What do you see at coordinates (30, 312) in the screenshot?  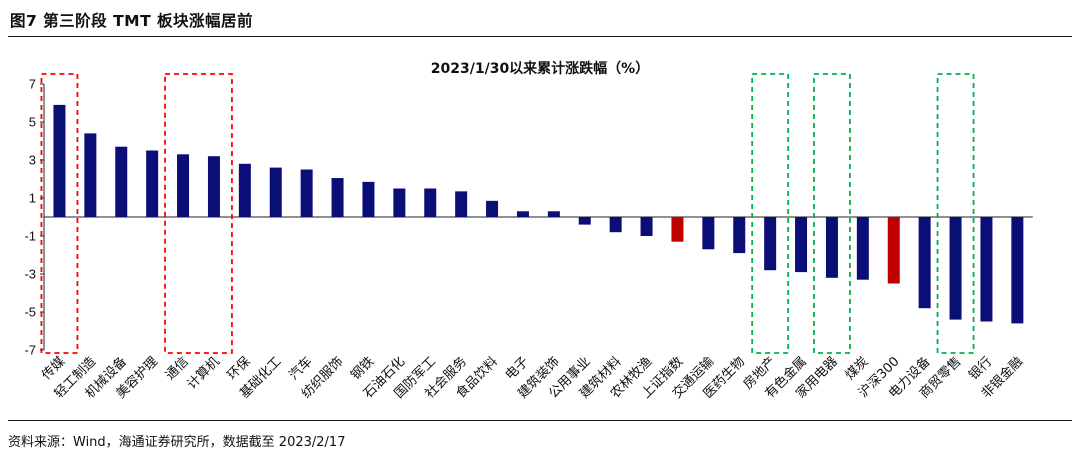 I see `y-tick-label: -5` at bounding box center [30, 312].